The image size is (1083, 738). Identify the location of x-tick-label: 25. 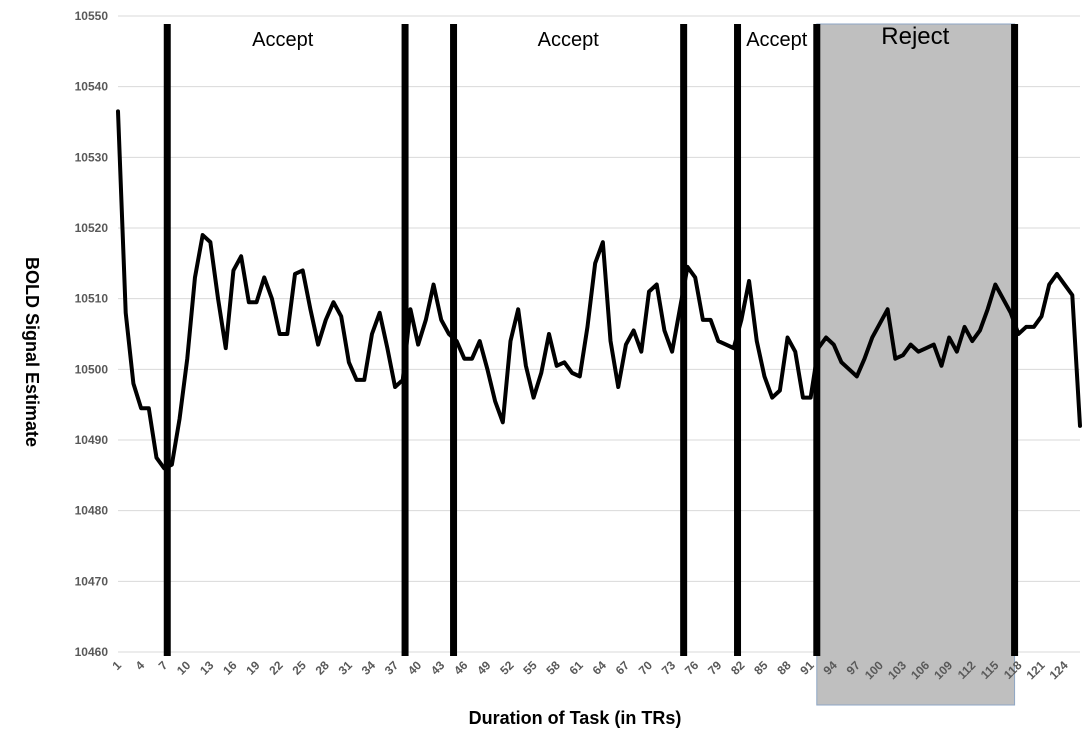
(299, 668).